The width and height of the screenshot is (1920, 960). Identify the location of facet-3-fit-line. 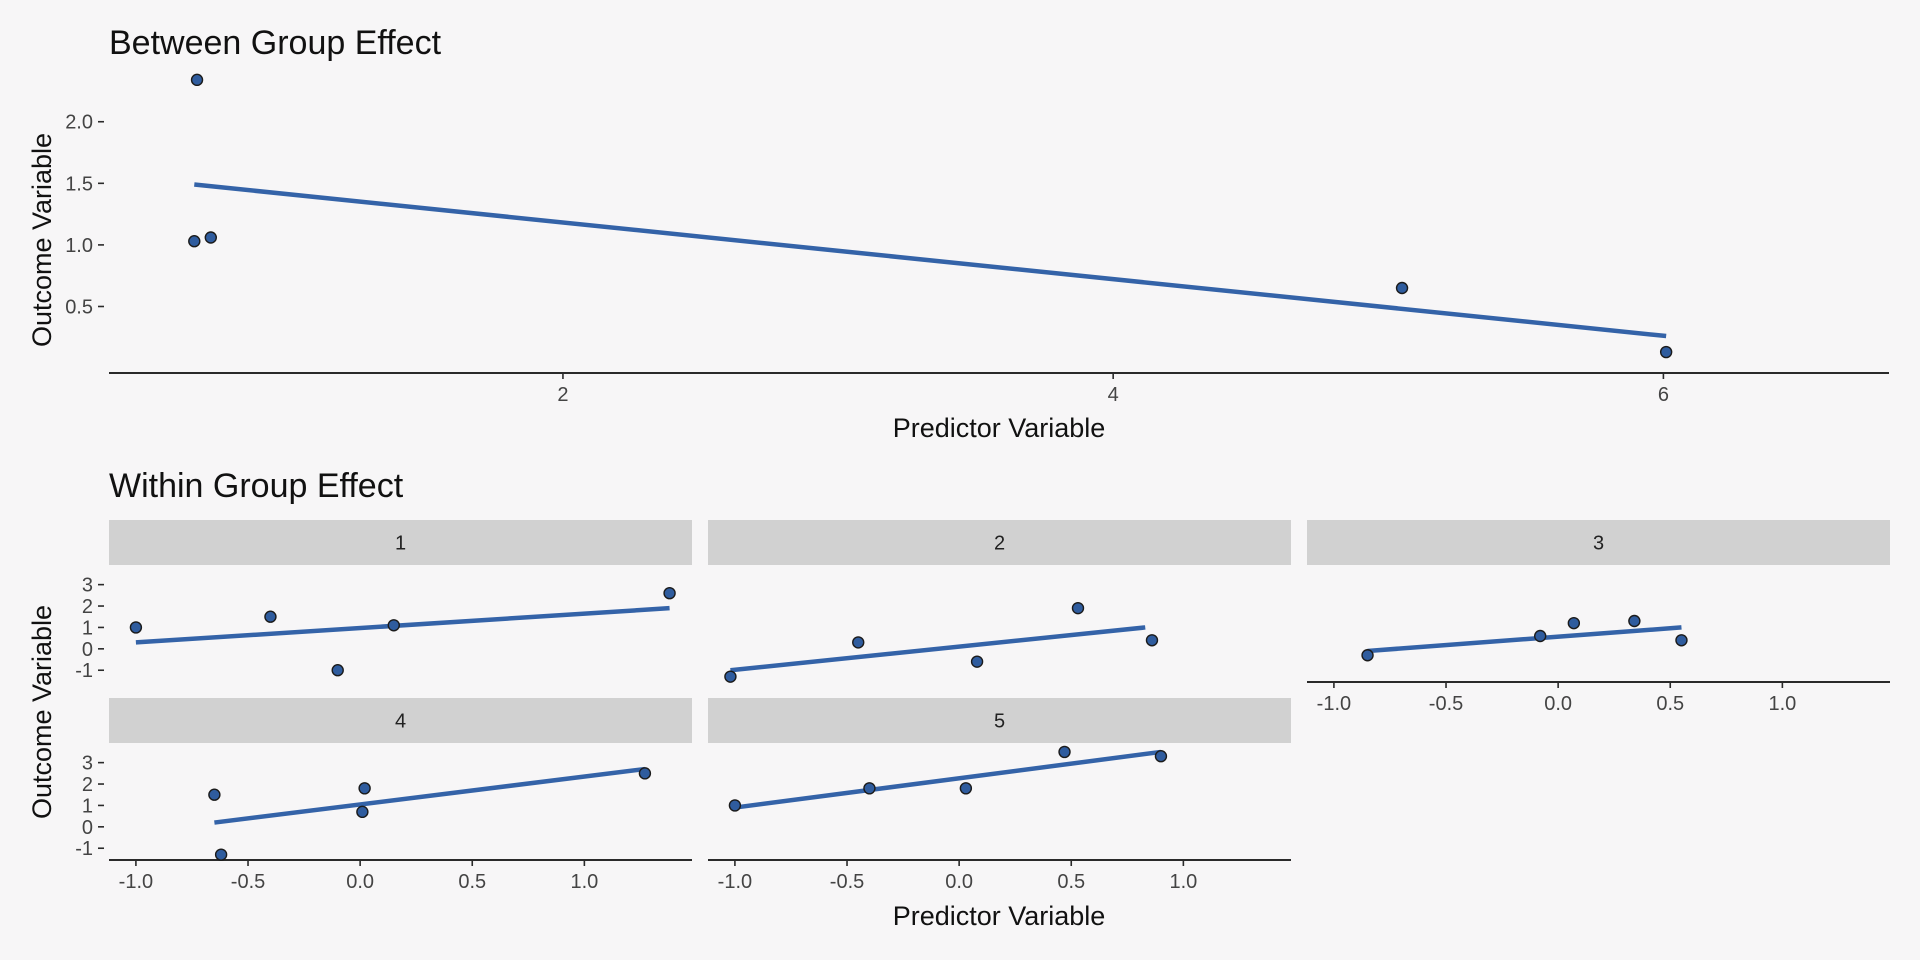
(1524, 639).